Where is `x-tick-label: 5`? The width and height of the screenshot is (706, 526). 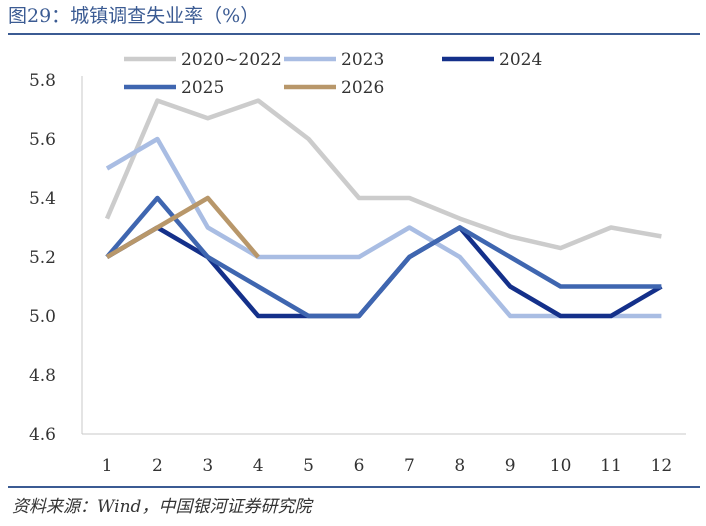 x-tick-label: 5 is located at coordinates (308, 466).